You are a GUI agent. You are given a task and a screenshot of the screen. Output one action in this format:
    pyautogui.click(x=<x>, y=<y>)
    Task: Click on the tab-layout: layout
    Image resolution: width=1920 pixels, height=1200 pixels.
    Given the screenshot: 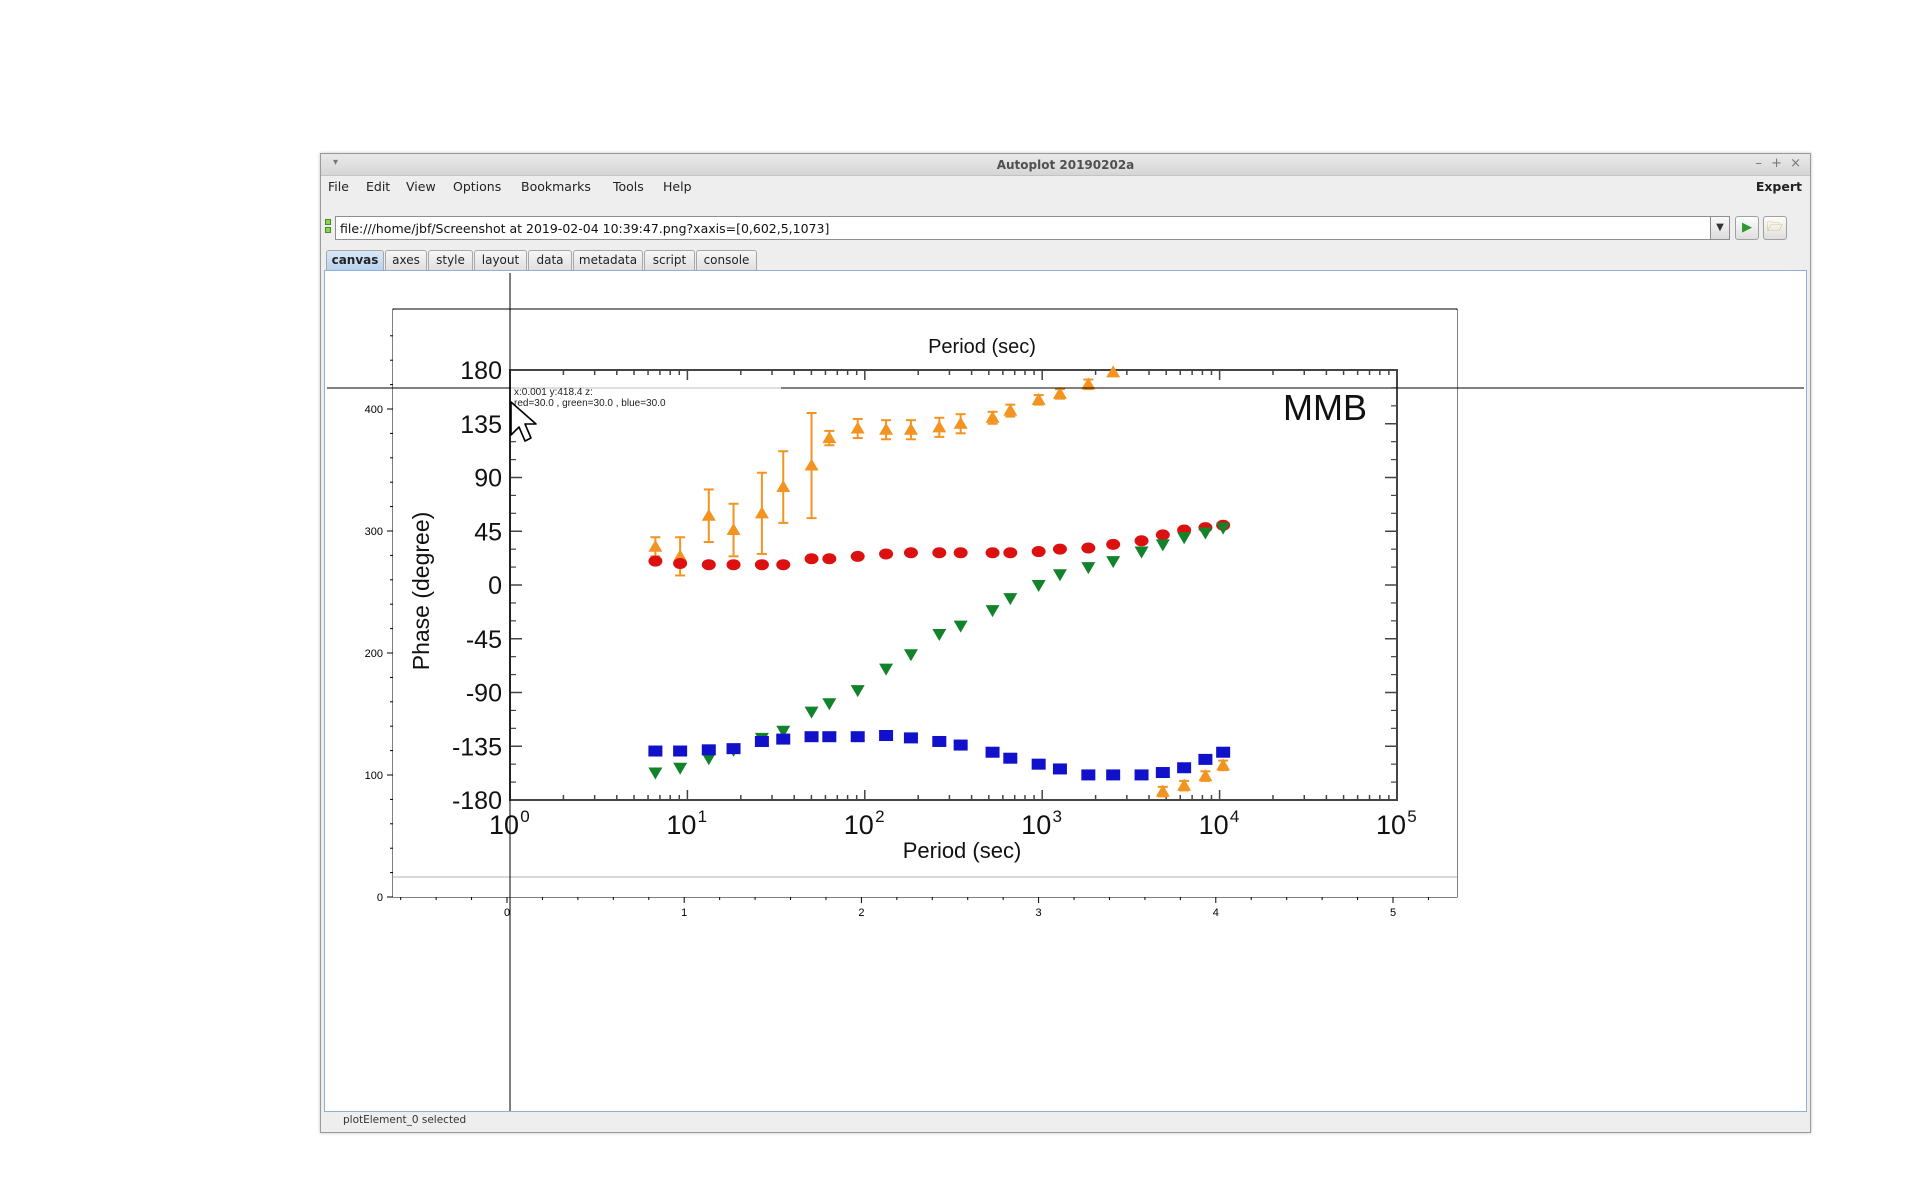 What is the action you would take?
    pyautogui.click(x=500, y=260)
    